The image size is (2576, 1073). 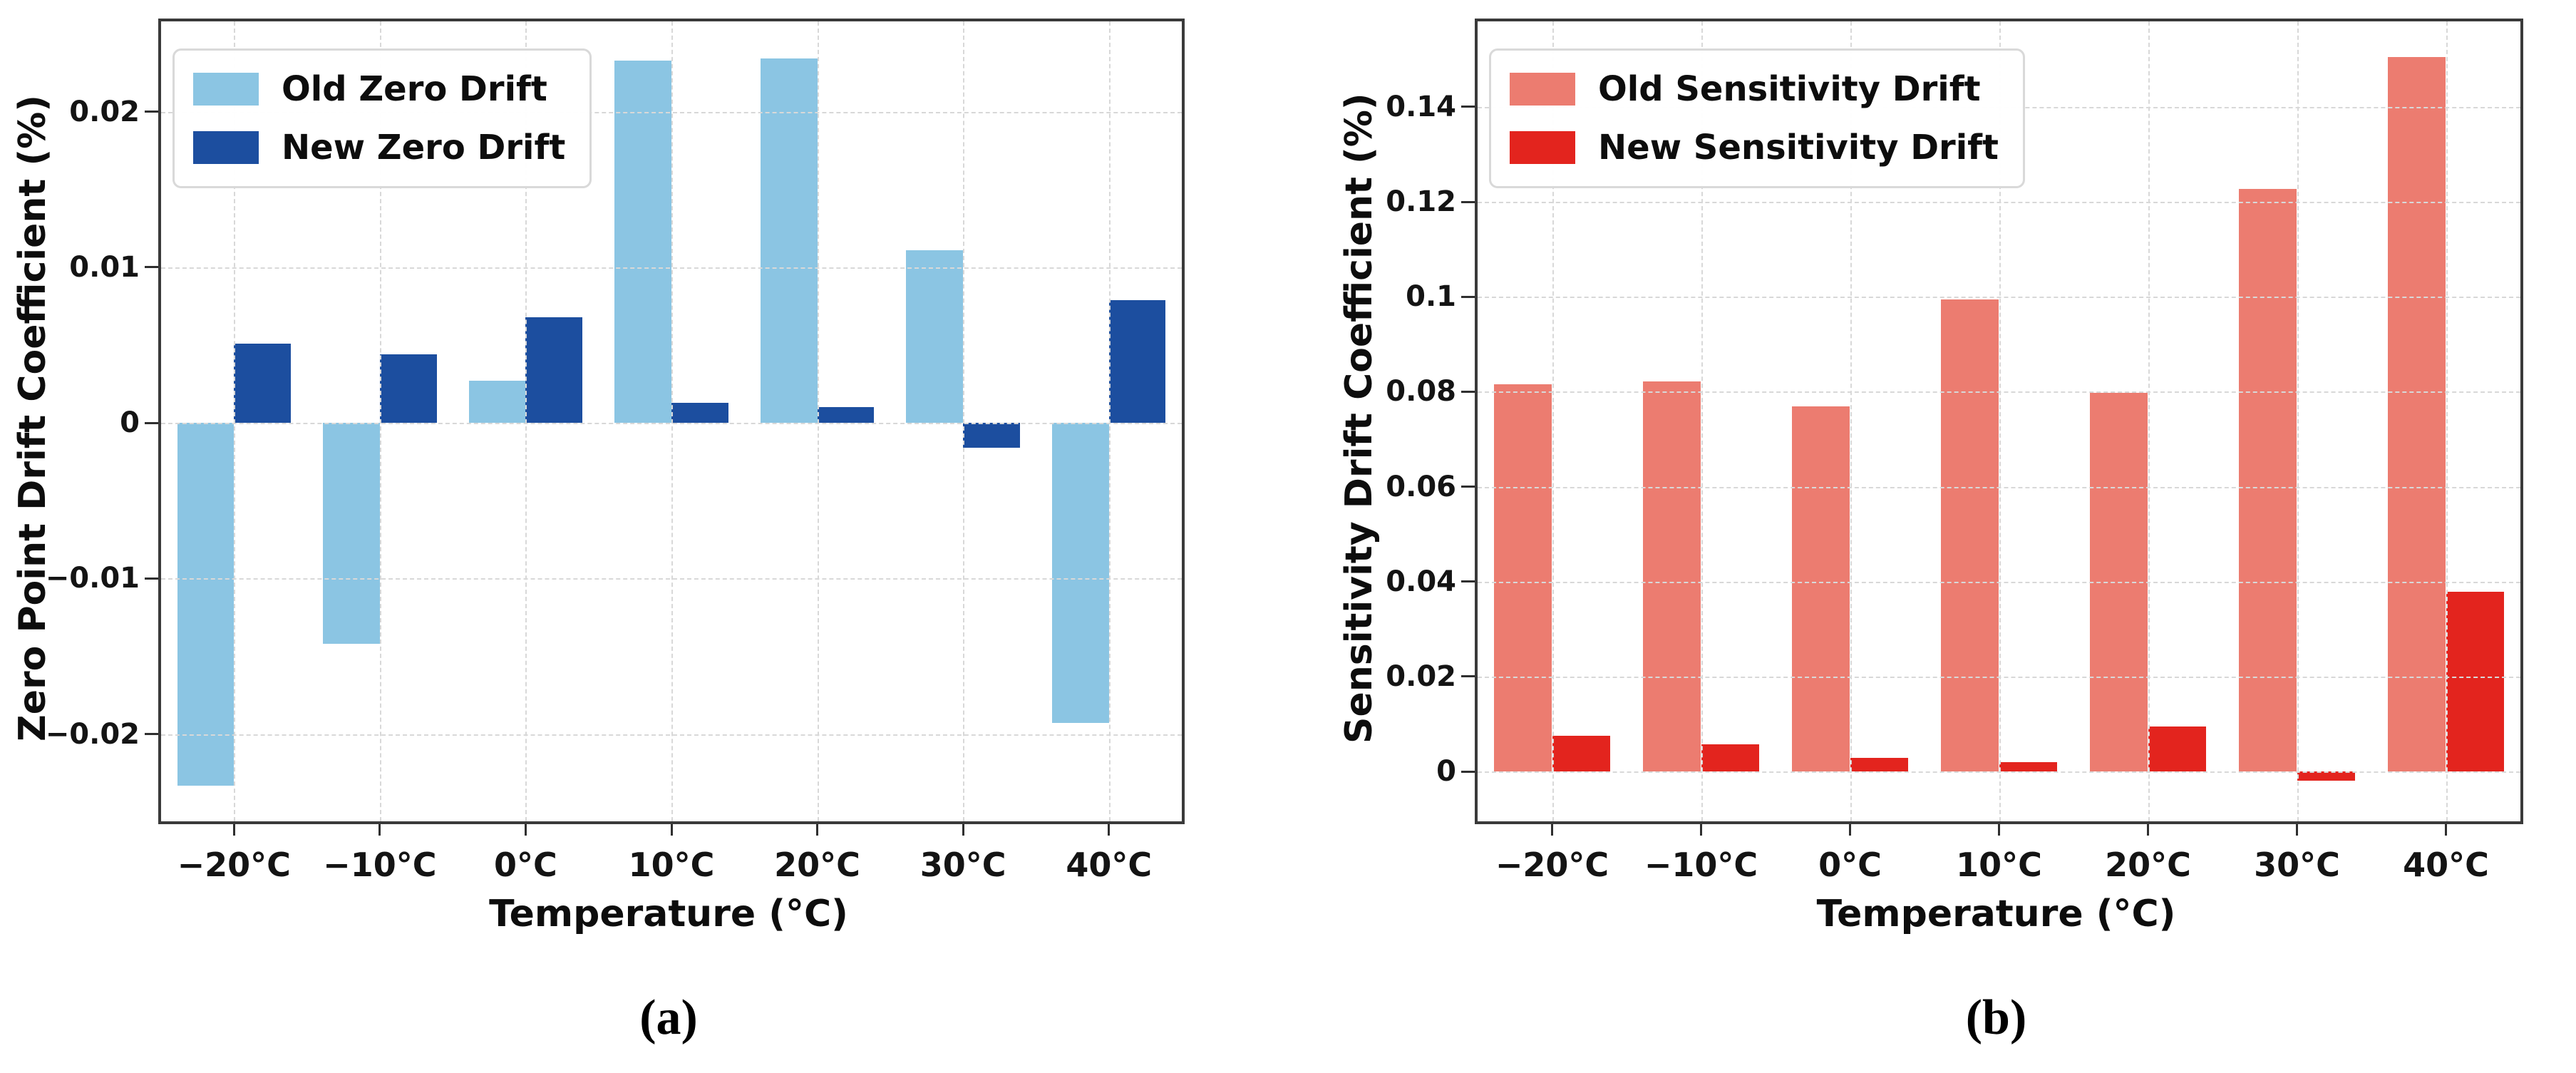 I want to click on x-tick-label: 0°C, so click(x=525, y=865).